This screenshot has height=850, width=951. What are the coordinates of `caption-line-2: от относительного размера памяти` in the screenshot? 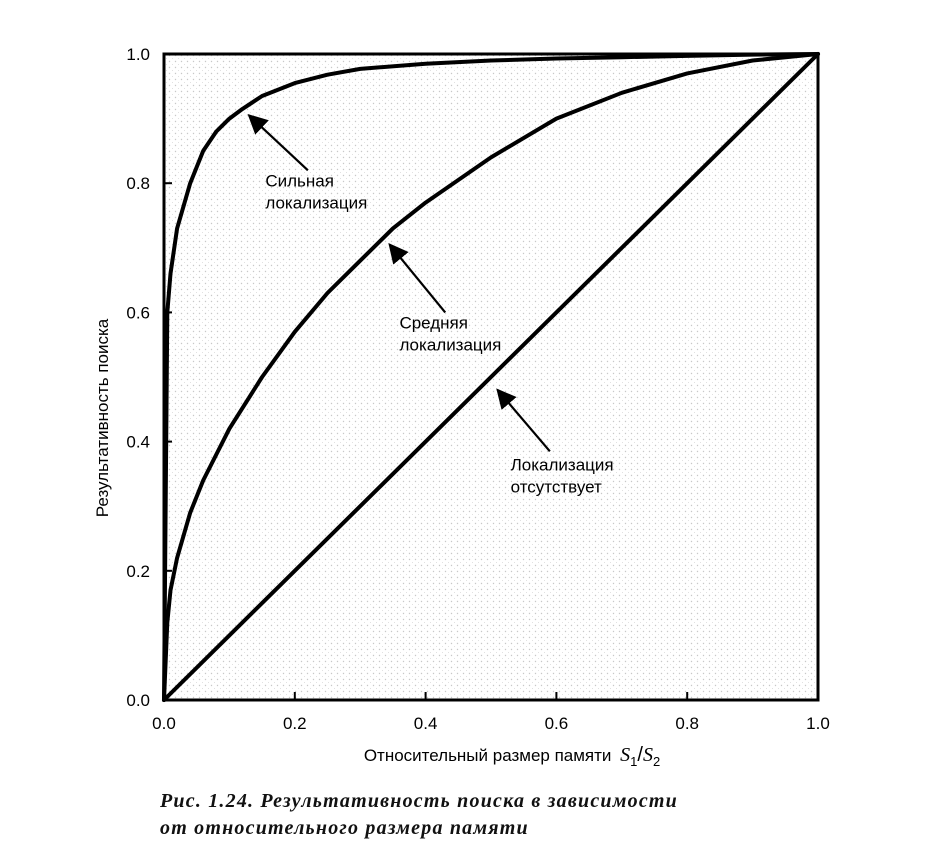 It's located at (344, 828).